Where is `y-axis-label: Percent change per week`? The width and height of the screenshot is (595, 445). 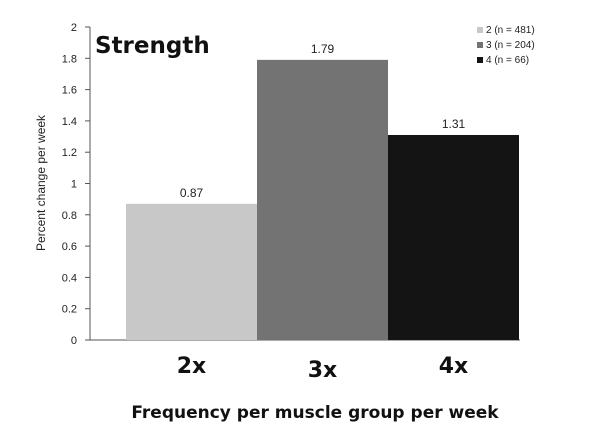 y-axis-label: Percent change per week is located at coordinates (41, 182).